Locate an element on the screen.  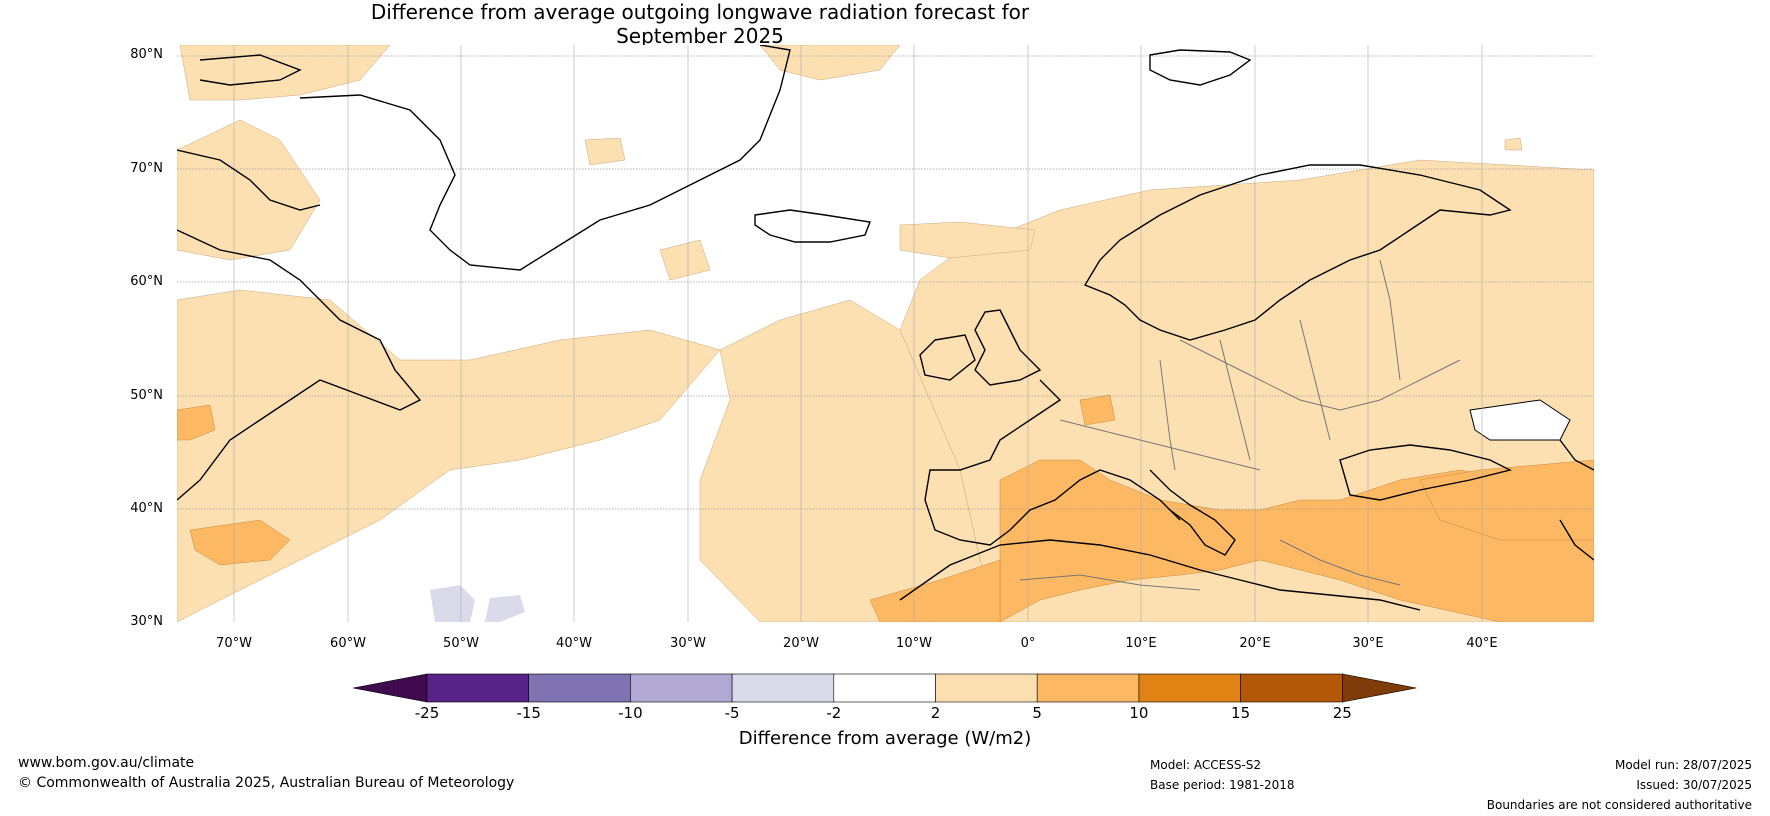
lon-tick-10w: 10°W is located at coordinates (914, 643).